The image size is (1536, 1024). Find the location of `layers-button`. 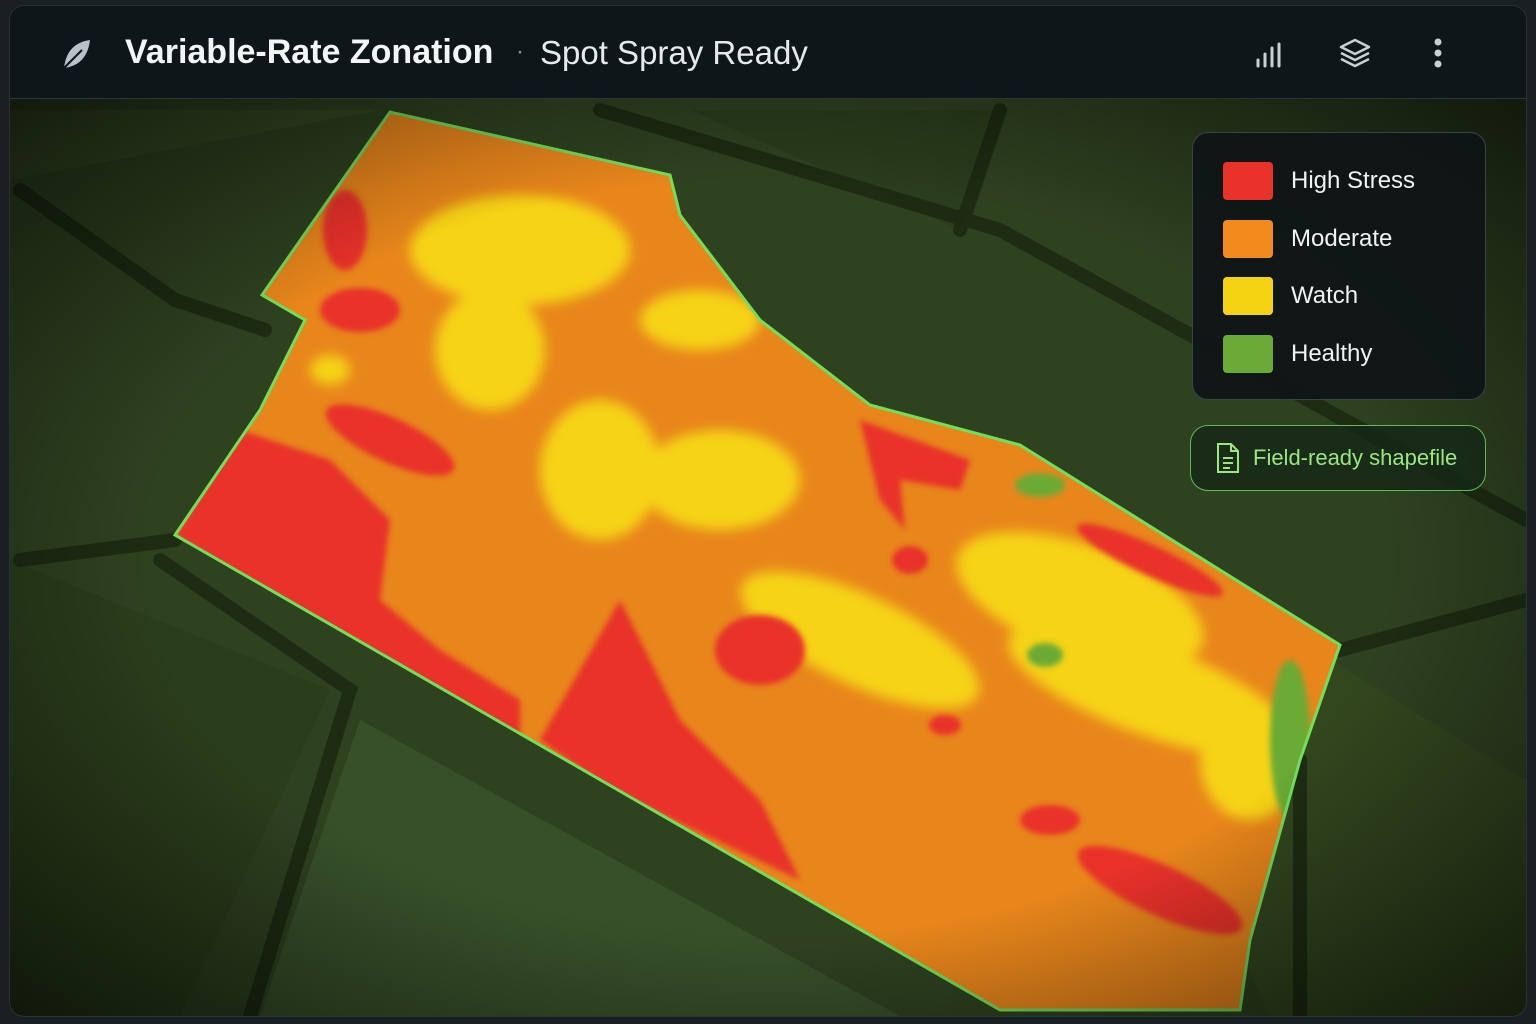

layers-button is located at coordinates (1355, 54).